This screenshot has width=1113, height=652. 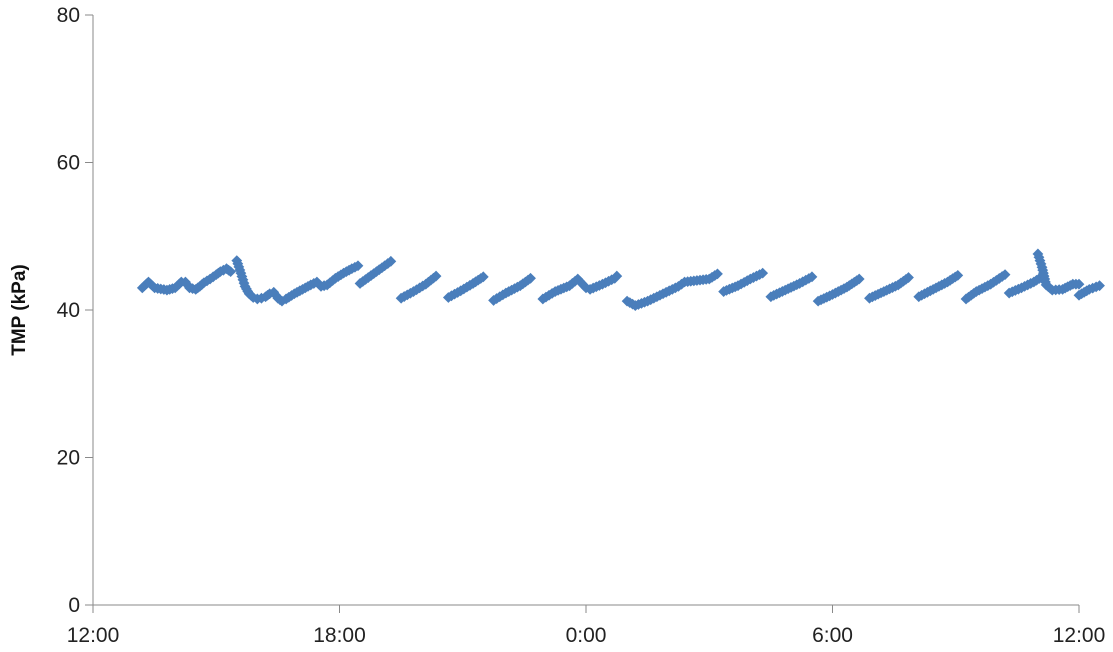 What do you see at coordinates (74, 605) in the screenshot?
I see `y-tick-label: 0` at bounding box center [74, 605].